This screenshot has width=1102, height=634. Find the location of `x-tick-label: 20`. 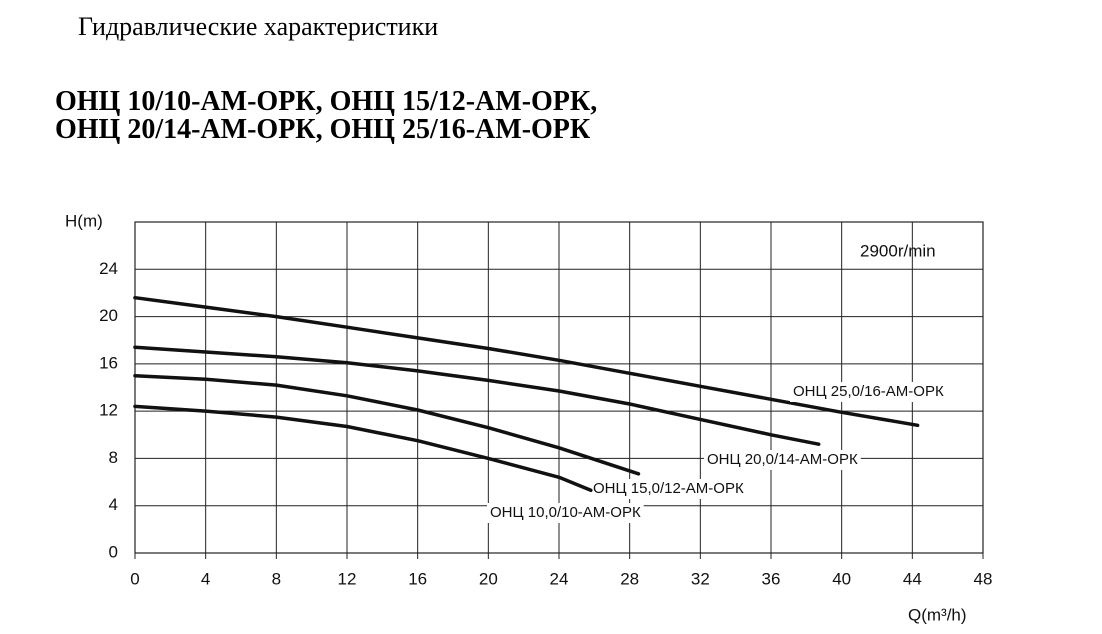

x-tick-label: 20 is located at coordinates (488, 578).